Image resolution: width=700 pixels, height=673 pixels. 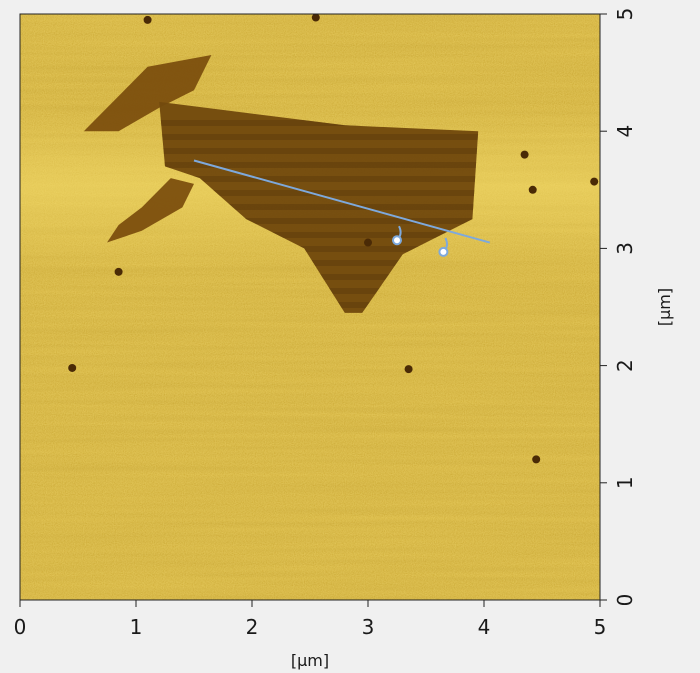 I want to click on profile-line, so click(x=342, y=208).